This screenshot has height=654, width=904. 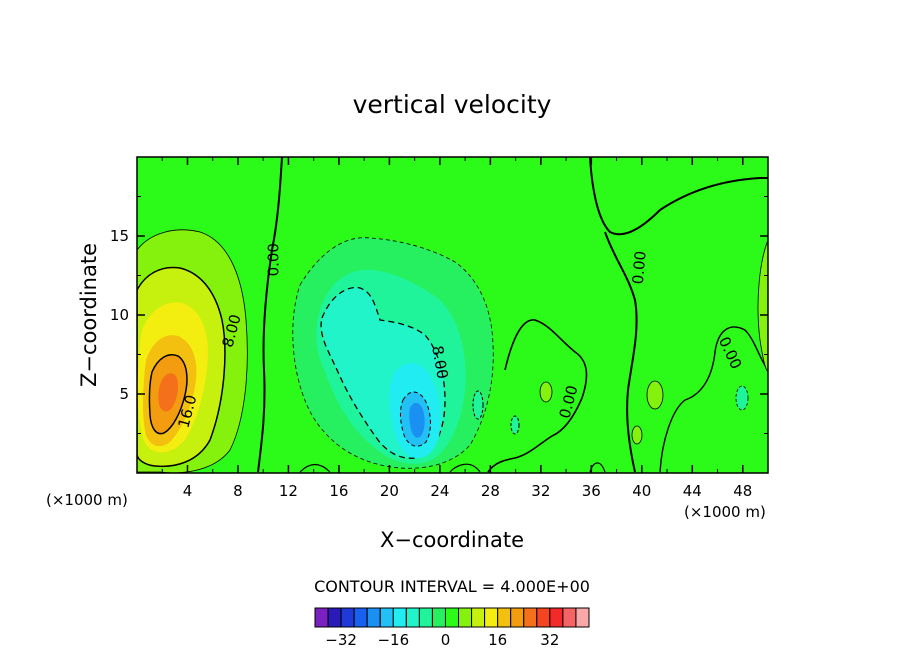 What do you see at coordinates (89, 315) in the screenshot?
I see `y-axis-label: Z−coordinate` at bounding box center [89, 315].